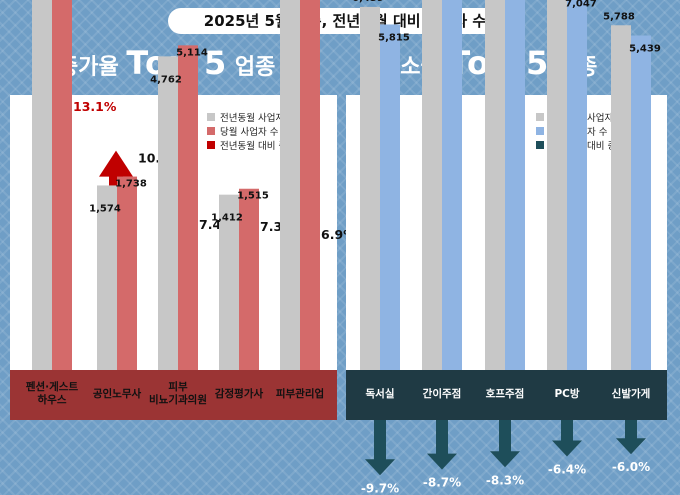 This screenshot has height=495, width=680. What do you see at coordinates (249, 132) in the screenshot?
I see `left-legend-label: 당월 사업자 수` at bounding box center [249, 132].